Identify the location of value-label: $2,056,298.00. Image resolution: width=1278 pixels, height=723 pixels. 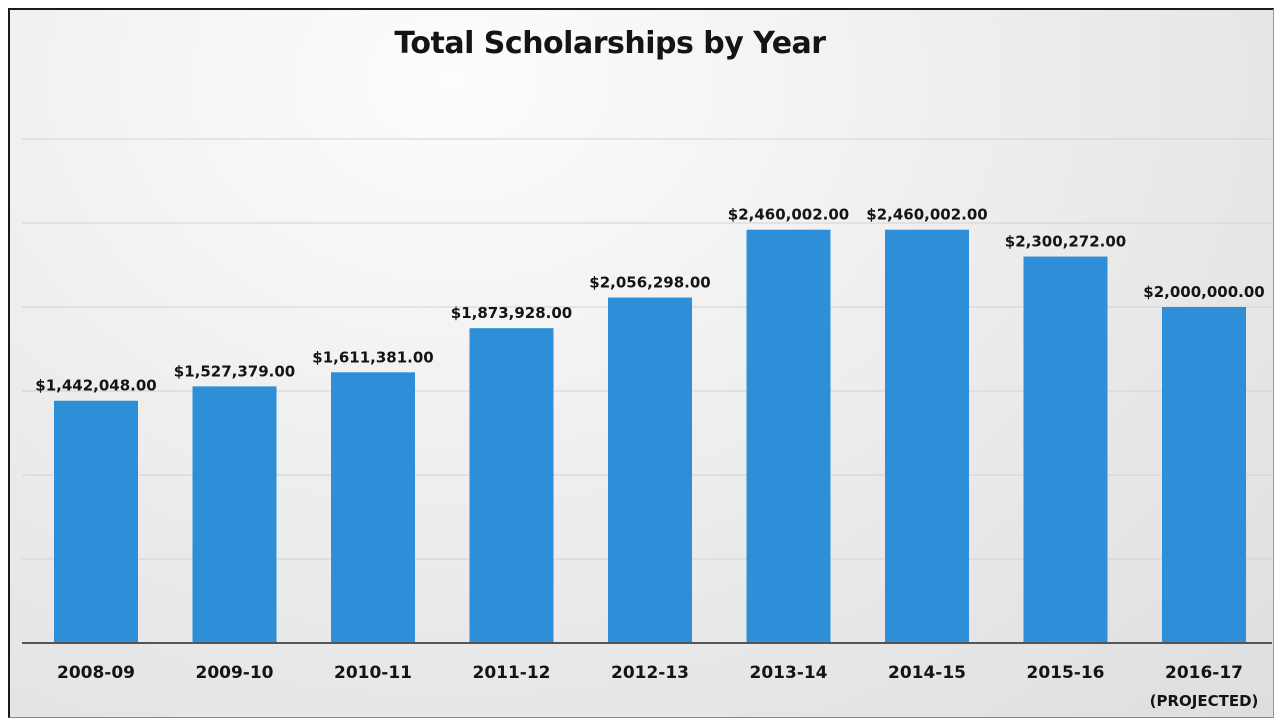
(649, 283).